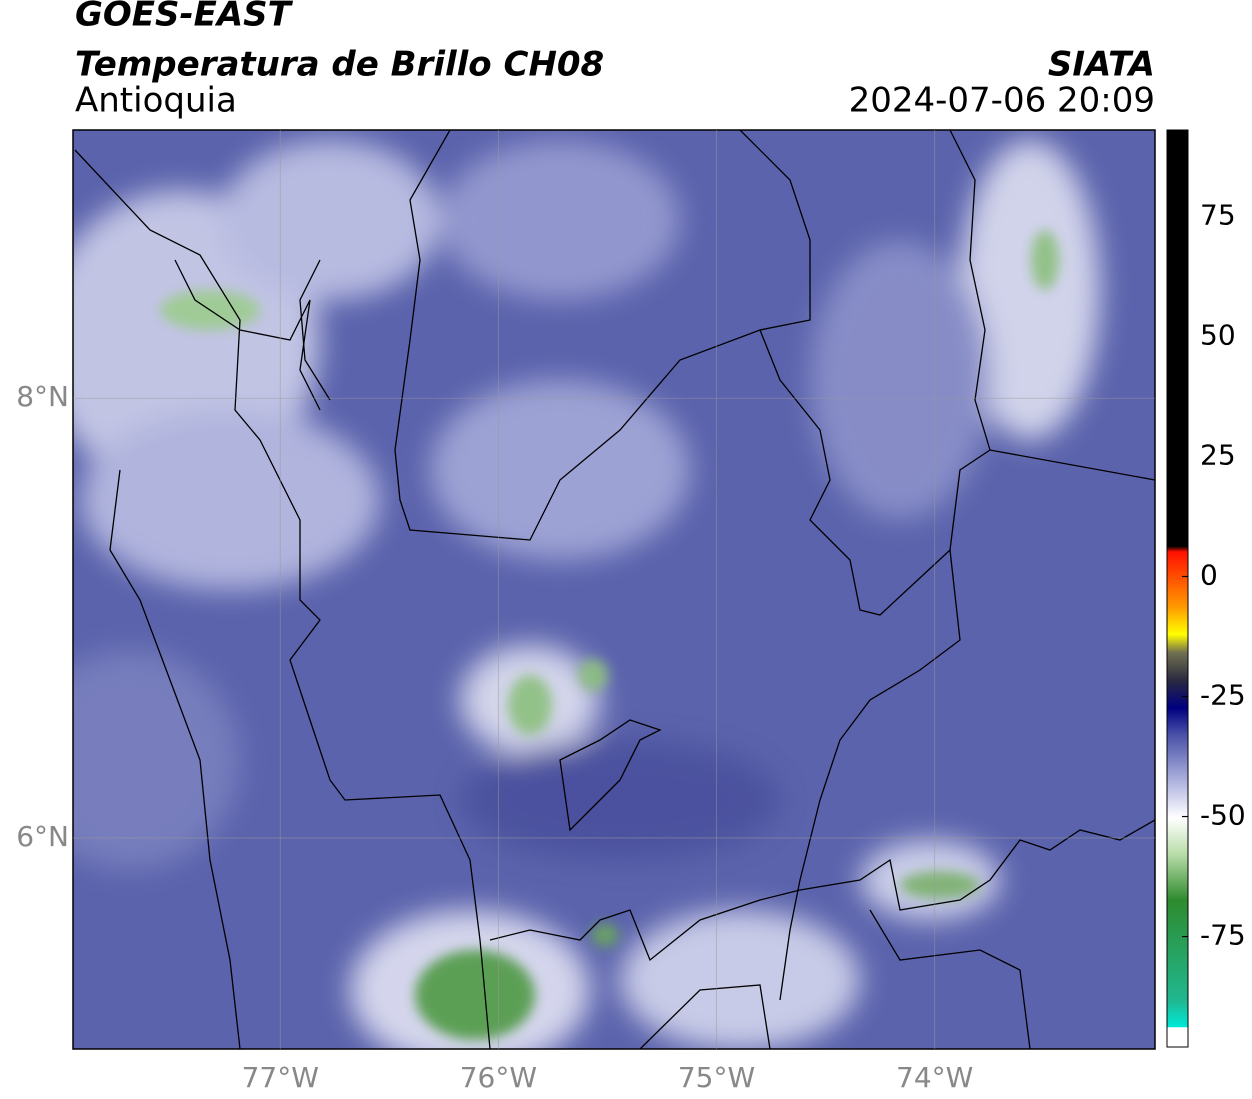 The width and height of the screenshot is (1252, 1099). I want to click on colorbar-tick-label: 50, so click(1218, 334).